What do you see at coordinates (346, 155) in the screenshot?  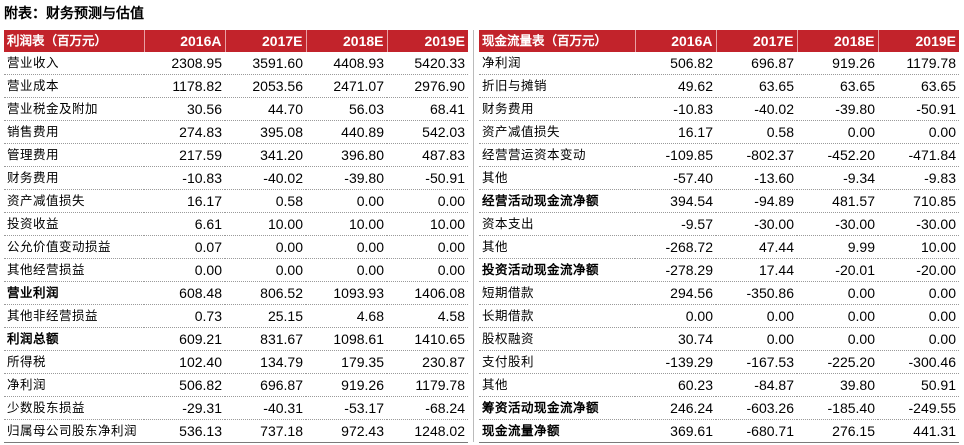 I see `value-cell: 396.80` at bounding box center [346, 155].